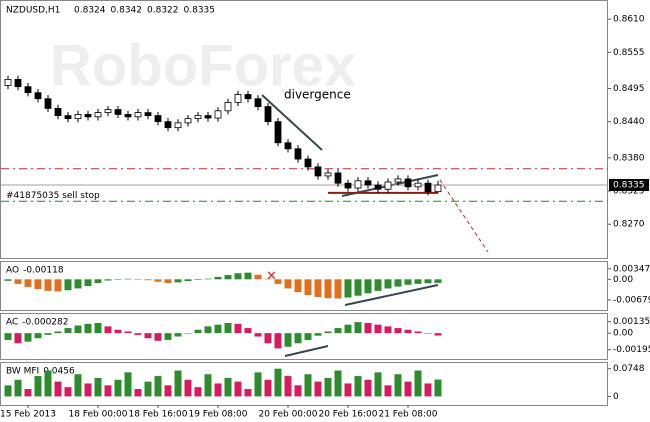  I want to click on x-tick-label: 15 Feb 2013, so click(28, 415).